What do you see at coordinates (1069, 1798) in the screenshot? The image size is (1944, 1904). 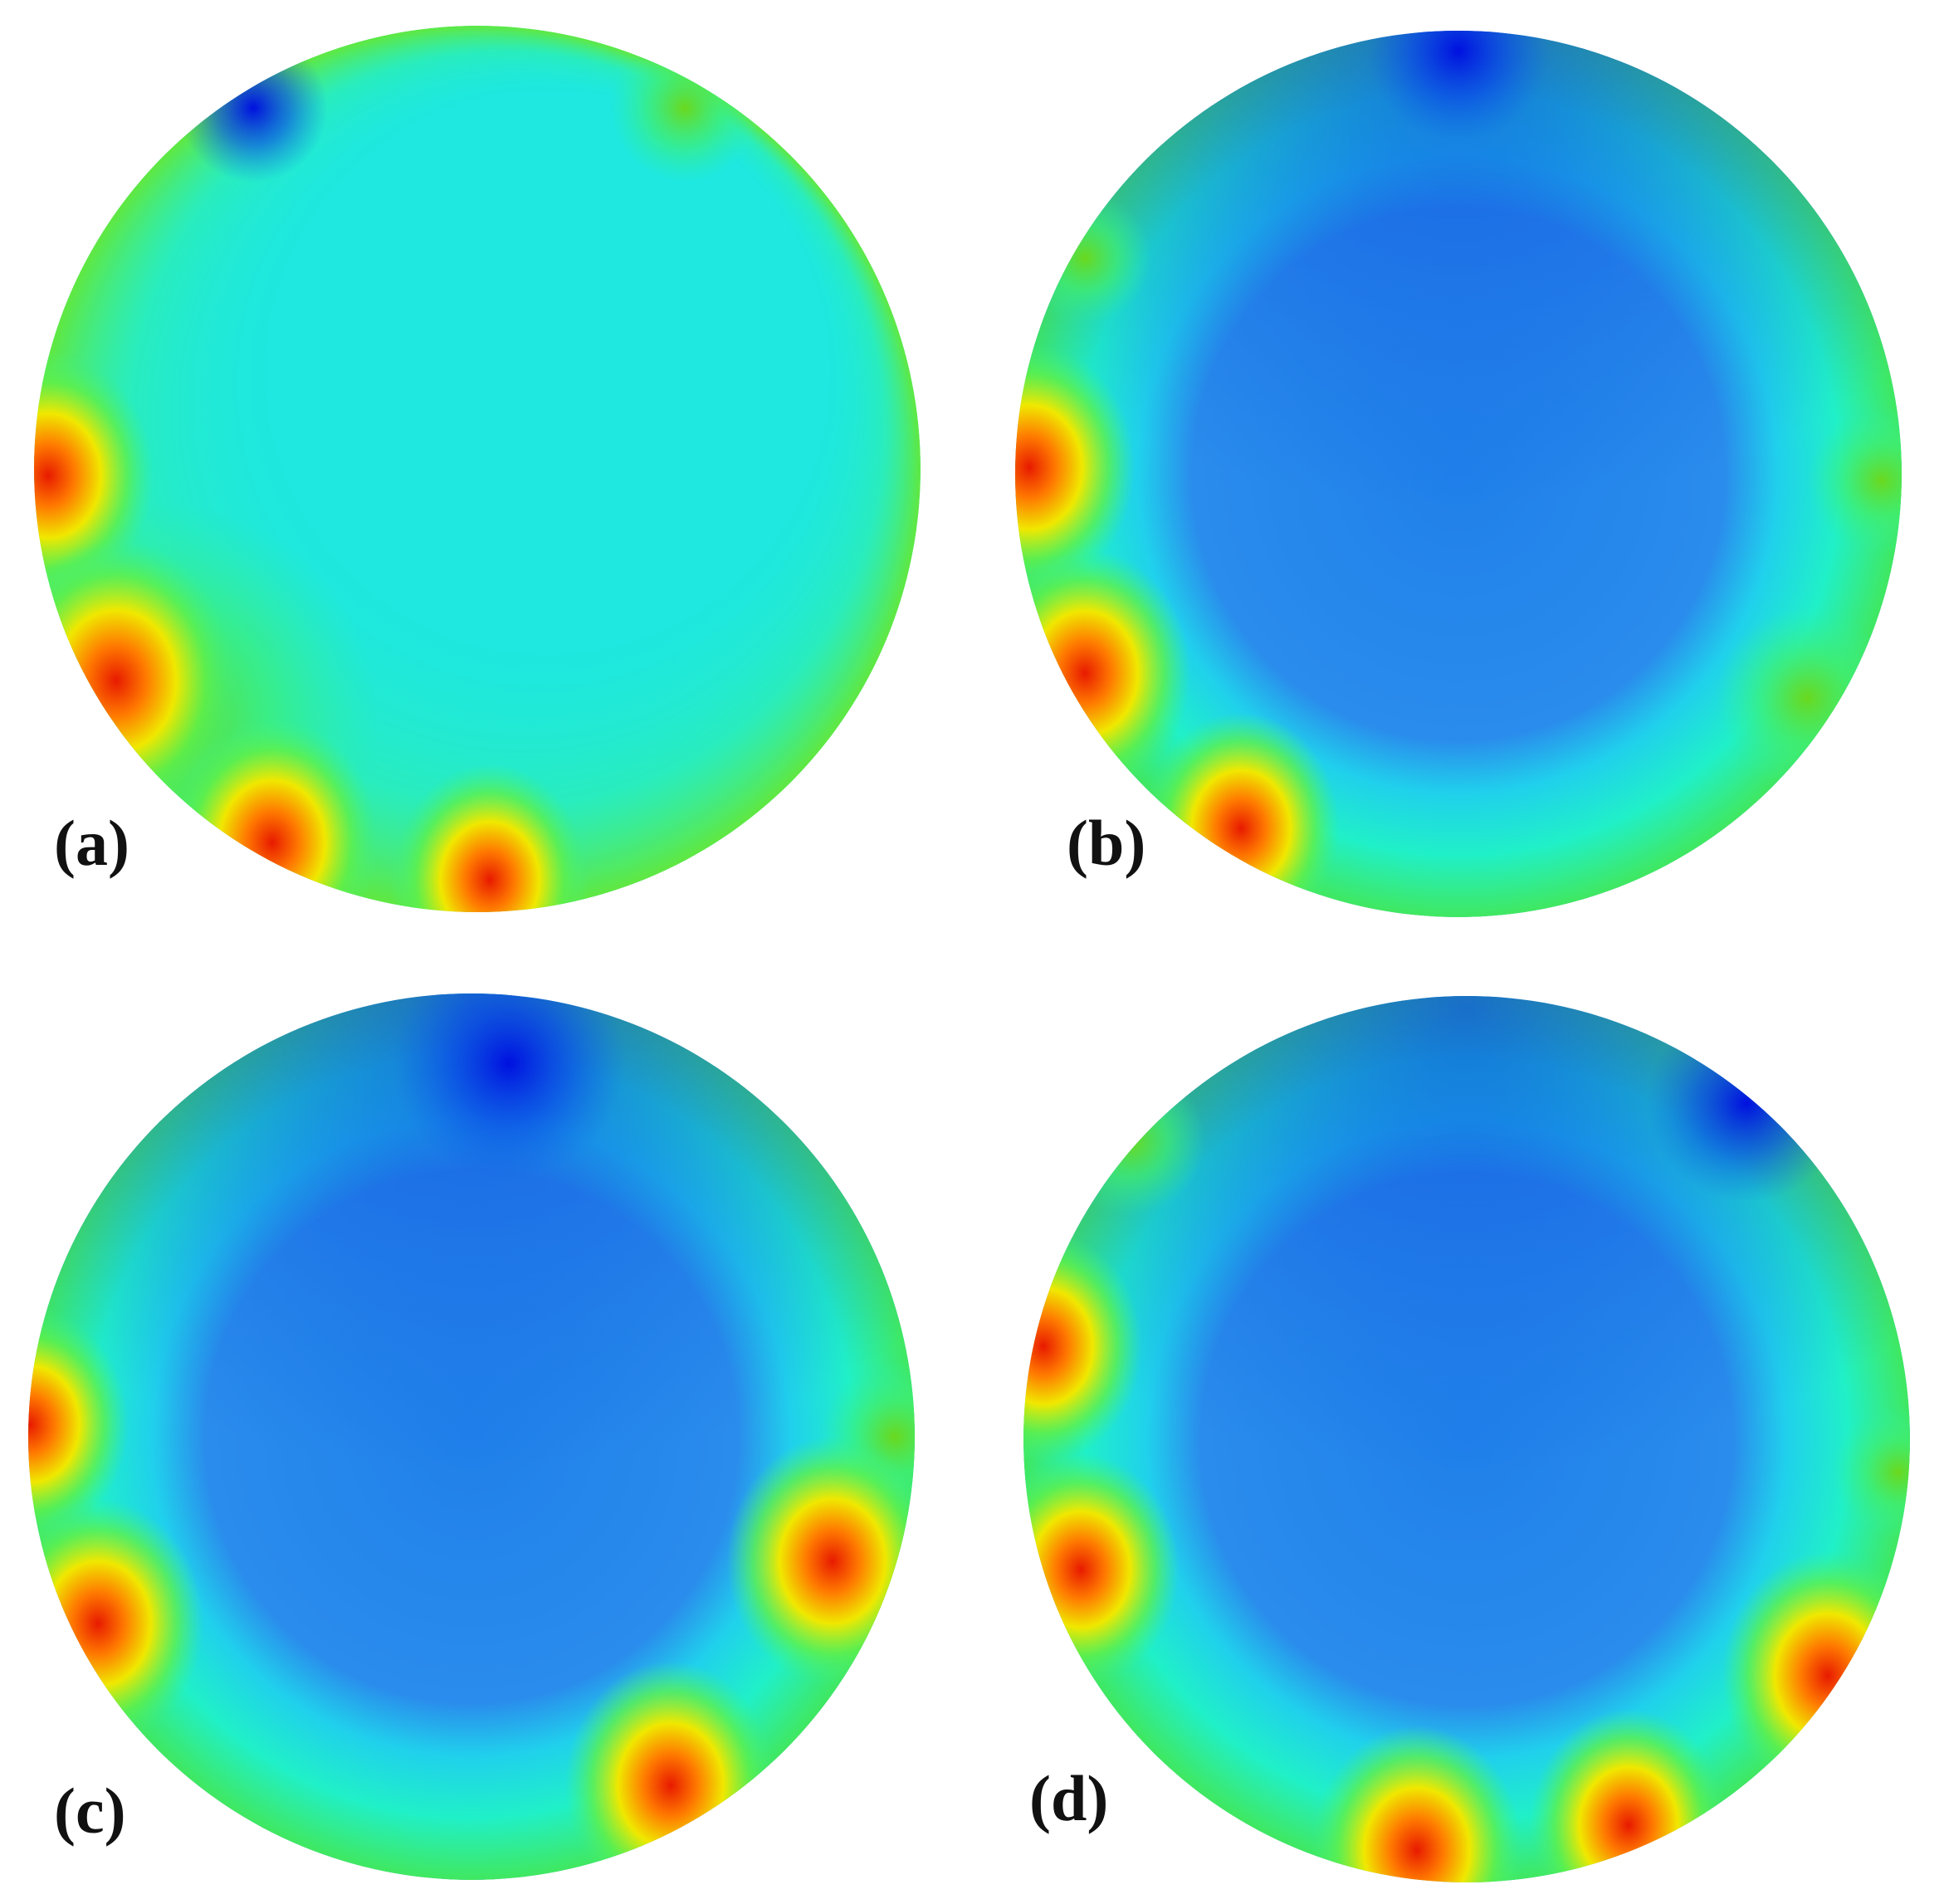 I see `panel-label: (d)` at bounding box center [1069, 1798].